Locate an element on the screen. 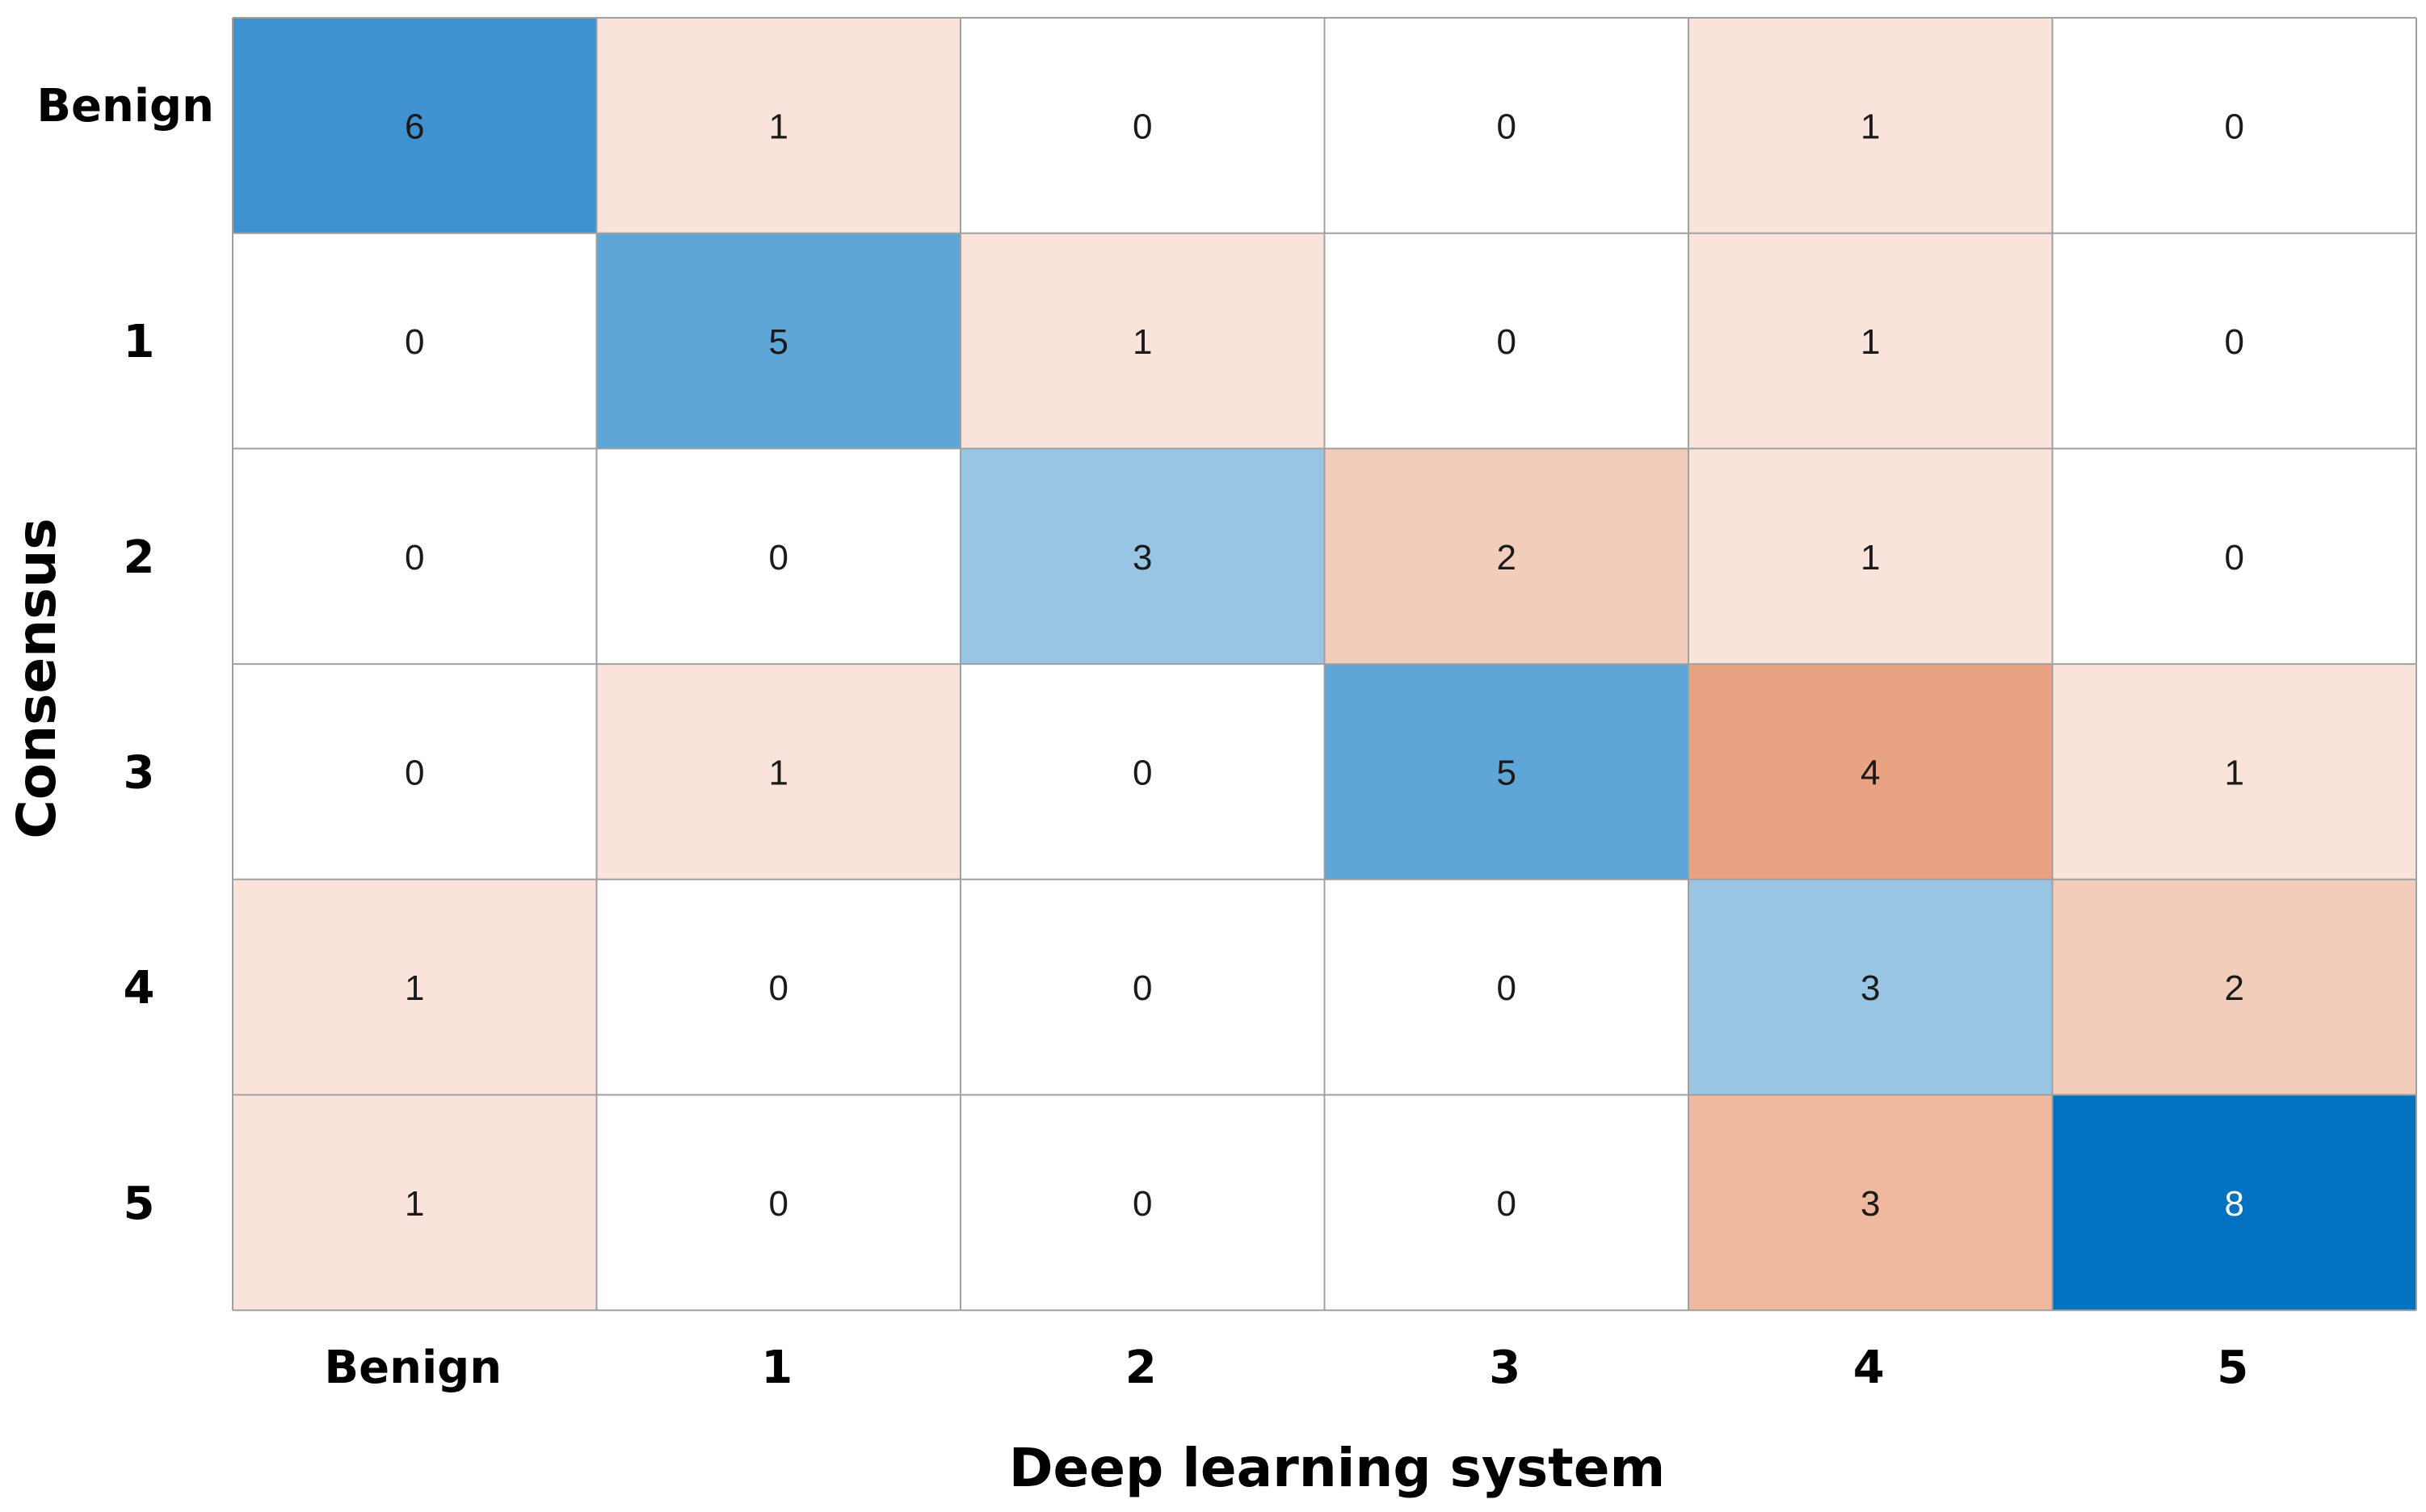 The height and width of the screenshot is (1512, 2426). y-tick-label: 5 is located at coordinates (139, 1204).